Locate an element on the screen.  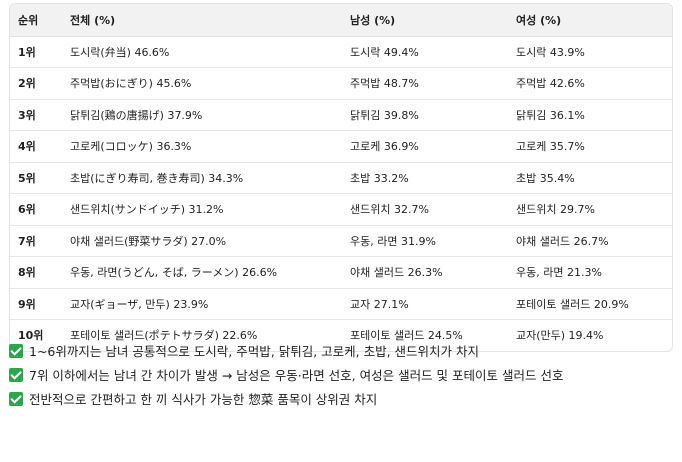
header-total: 전체 (%) is located at coordinates (202, 20).